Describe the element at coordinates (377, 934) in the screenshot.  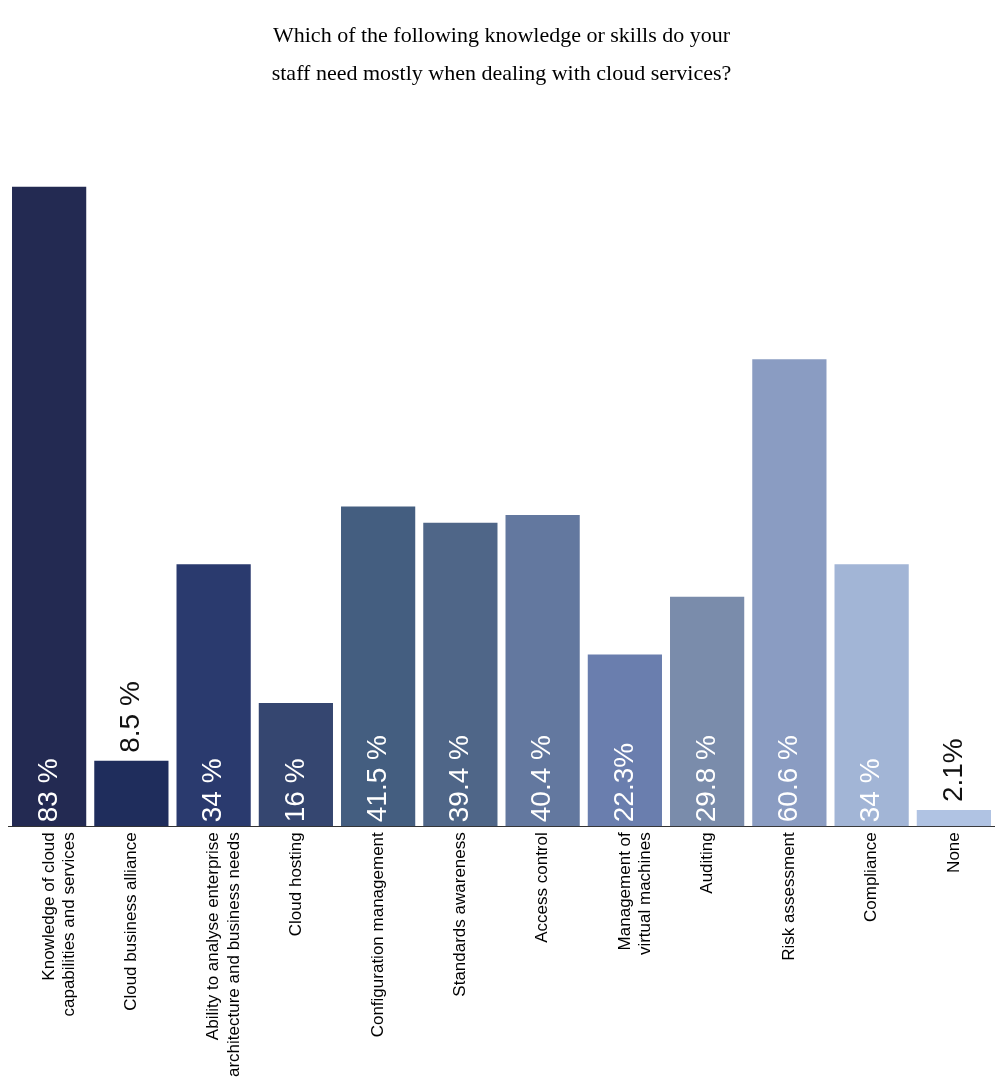
I see `x-tick-label: Configuration management` at that location.